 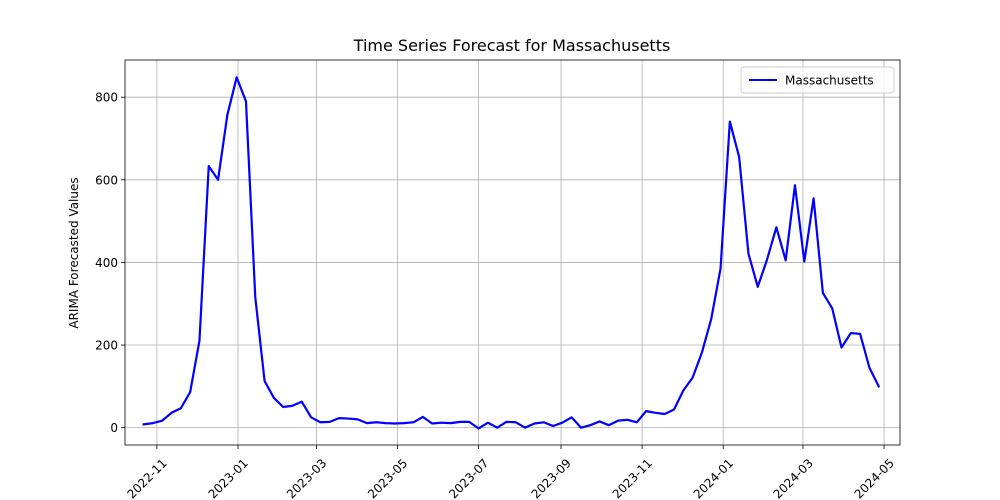 I want to click on chart-title: Time Series Forecast for Massachusetts, so click(x=512, y=45).